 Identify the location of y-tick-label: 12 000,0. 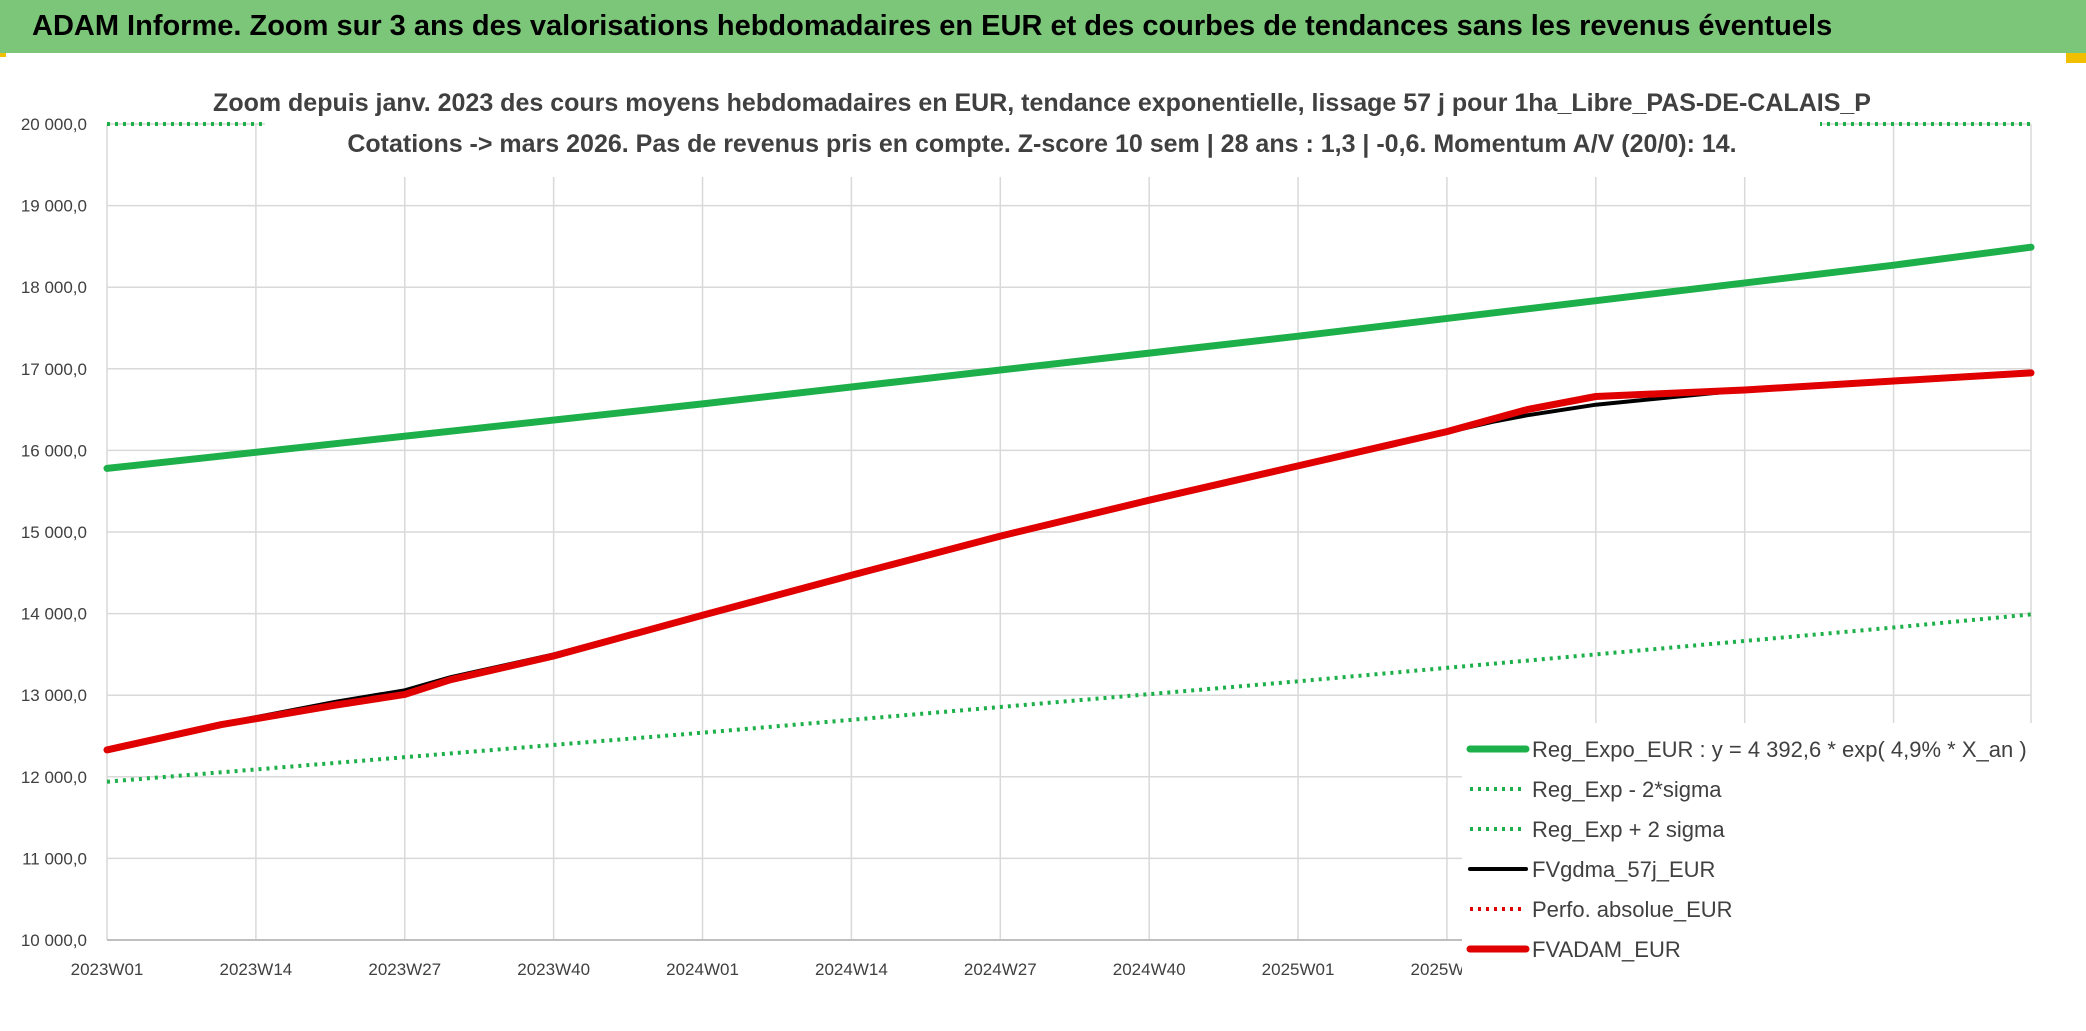
(54, 777).